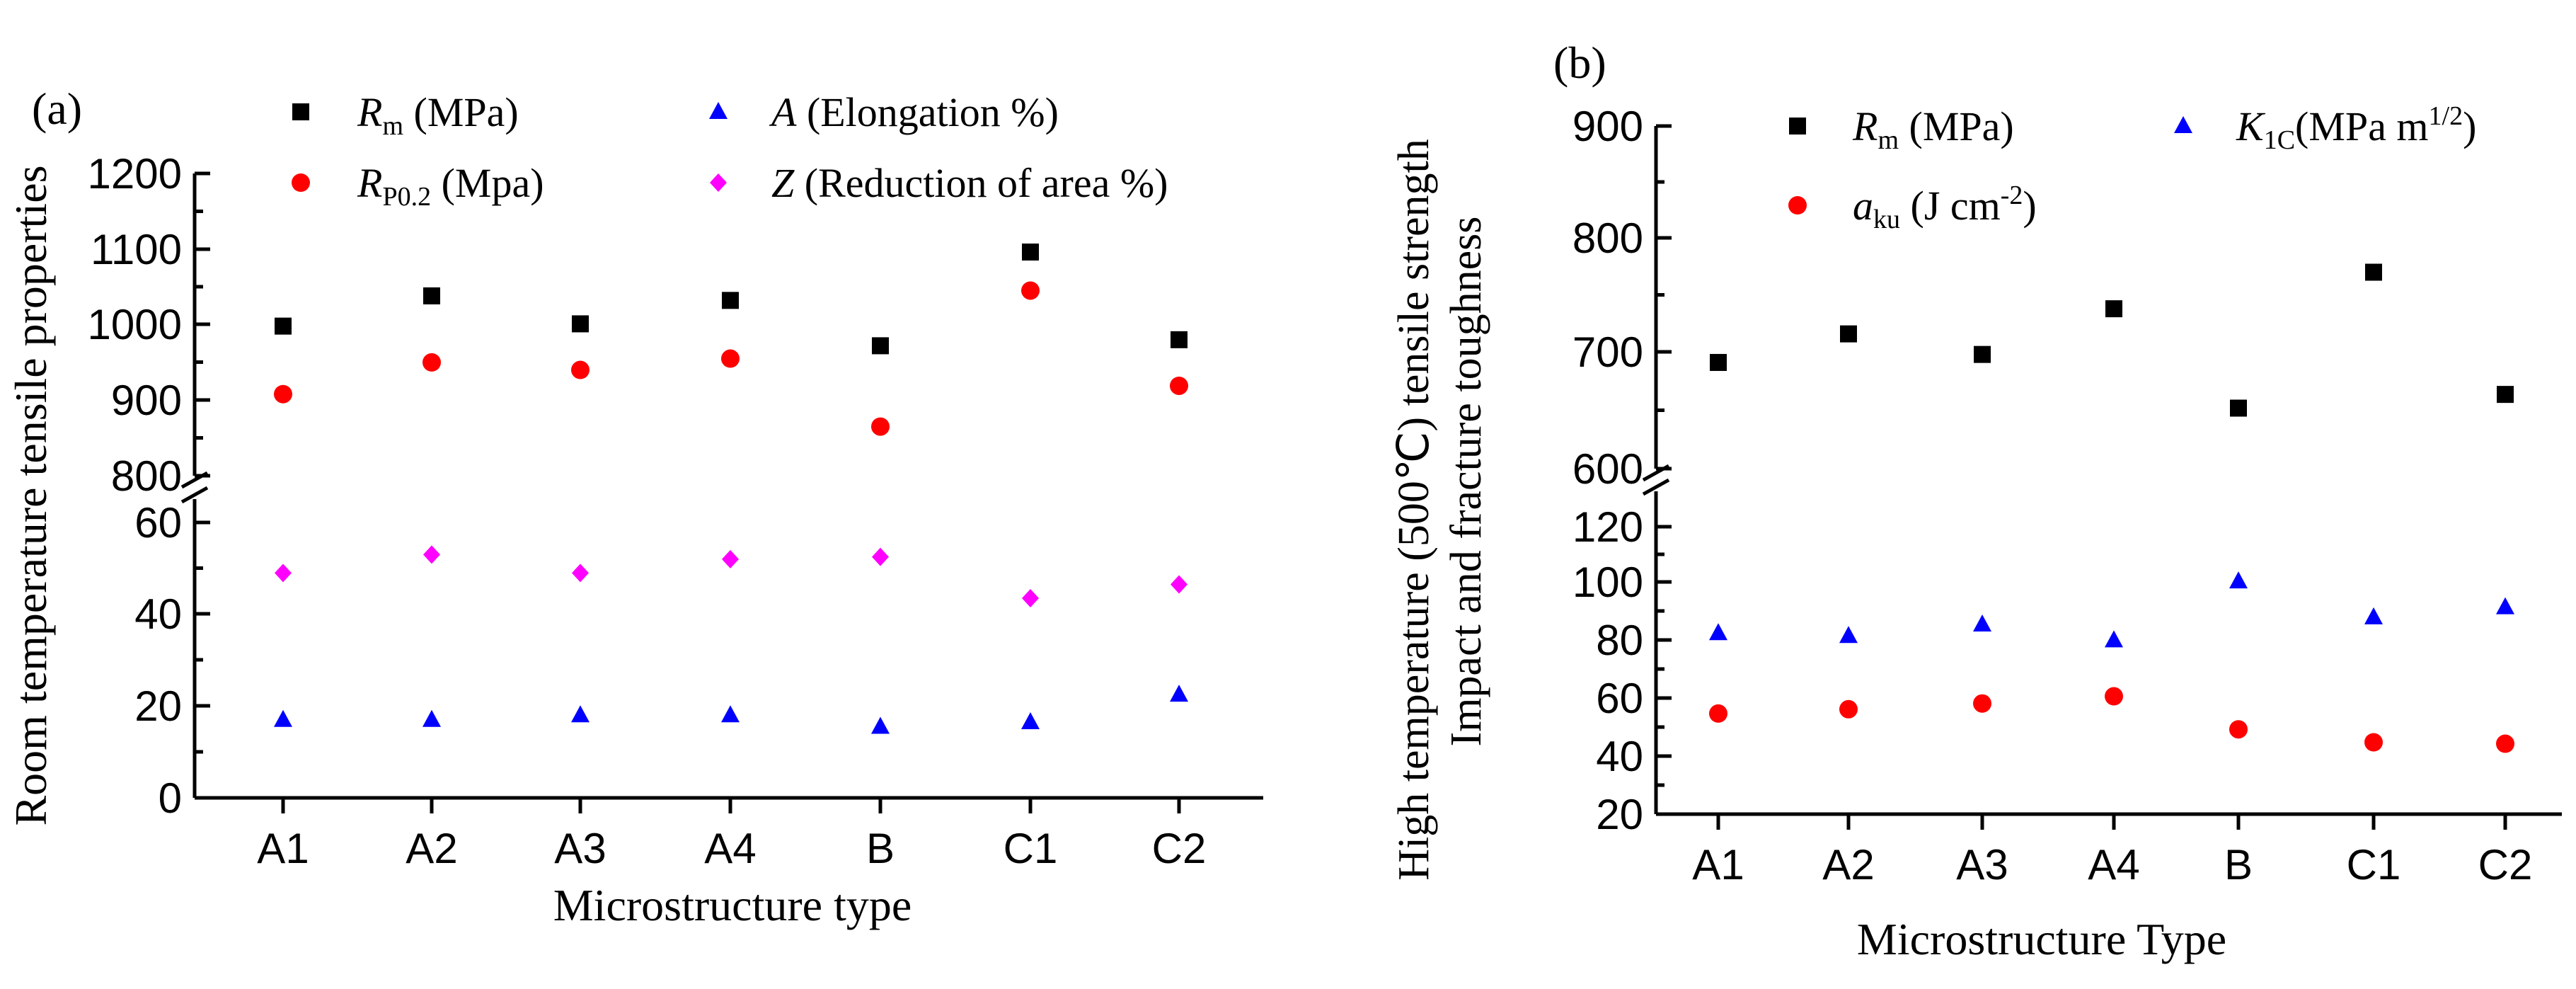 Image resolution: width=2576 pixels, height=989 pixels. What do you see at coordinates (1466, 482) in the screenshot?
I see `y-axis-title: Impact and fracture toughness` at bounding box center [1466, 482].